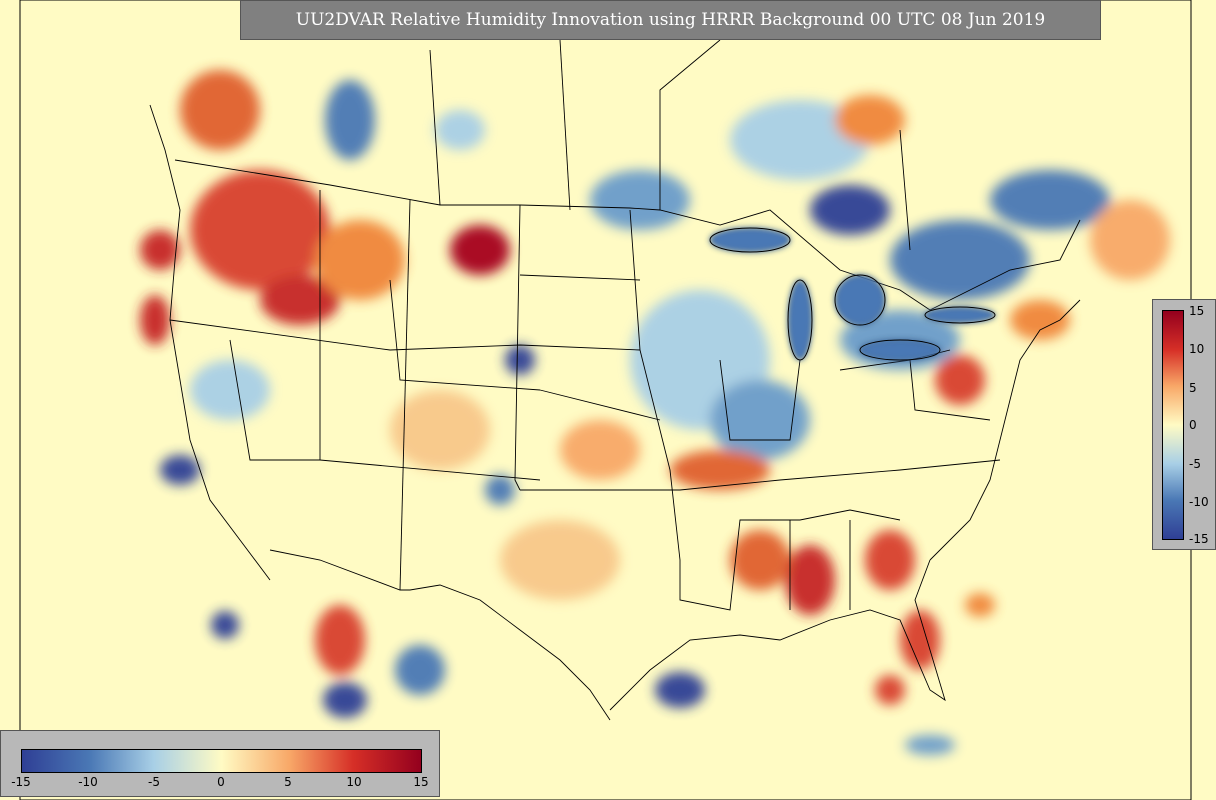 The width and height of the screenshot is (1216, 800). I want to click on horizontal-colorbar-tick: 0, so click(221, 782).